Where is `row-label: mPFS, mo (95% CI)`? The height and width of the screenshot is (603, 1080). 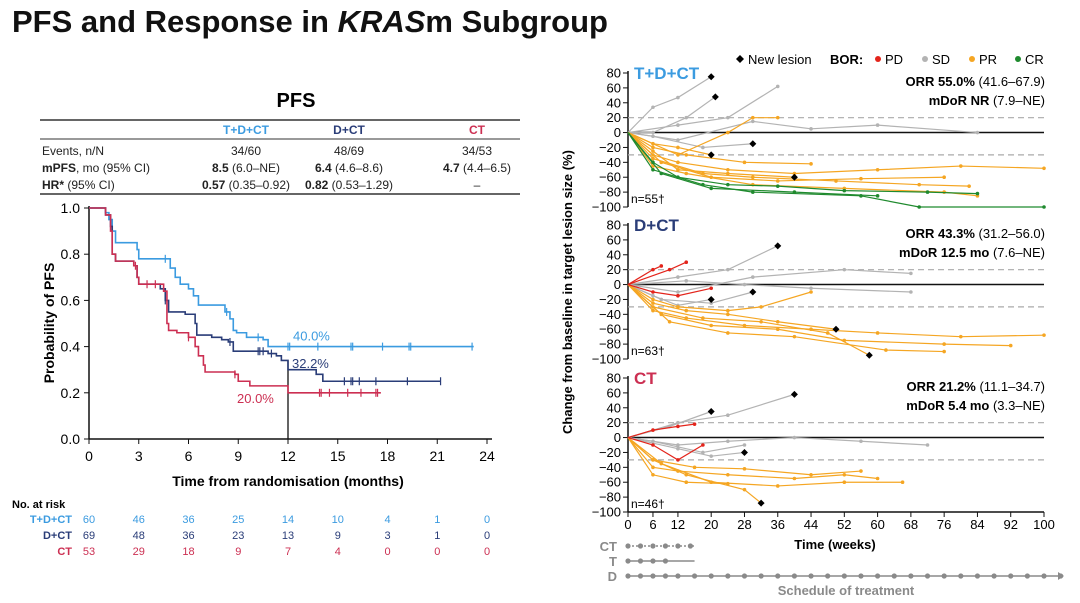
row-label: mPFS, mo (95% CI) is located at coordinates (96, 168).